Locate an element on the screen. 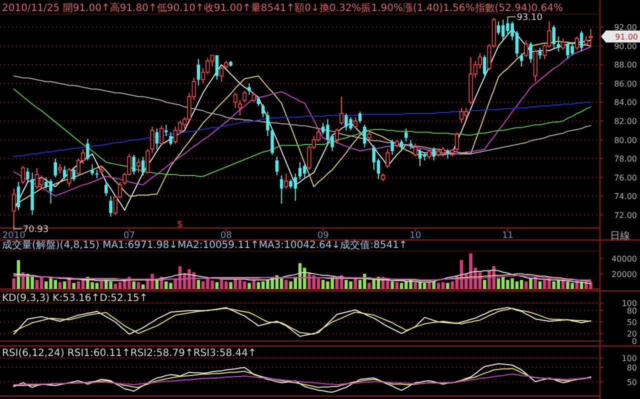 The width and height of the screenshot is (640, 399). x-tick-label: 09 is located at coordinates (323, 236).